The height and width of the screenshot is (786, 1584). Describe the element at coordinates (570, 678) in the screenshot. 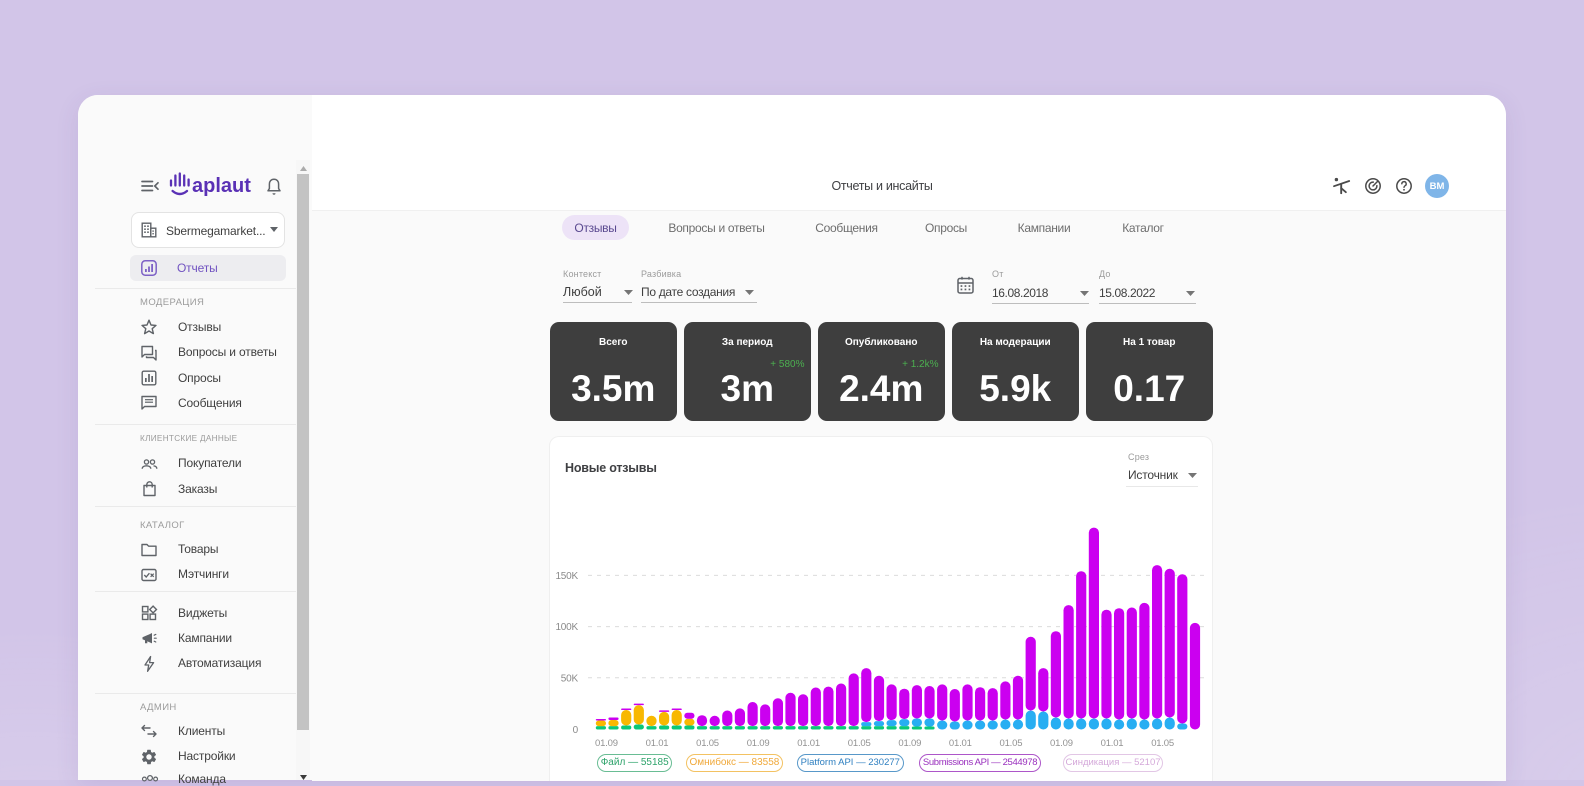

I see `svg-text: 50K` at that location.